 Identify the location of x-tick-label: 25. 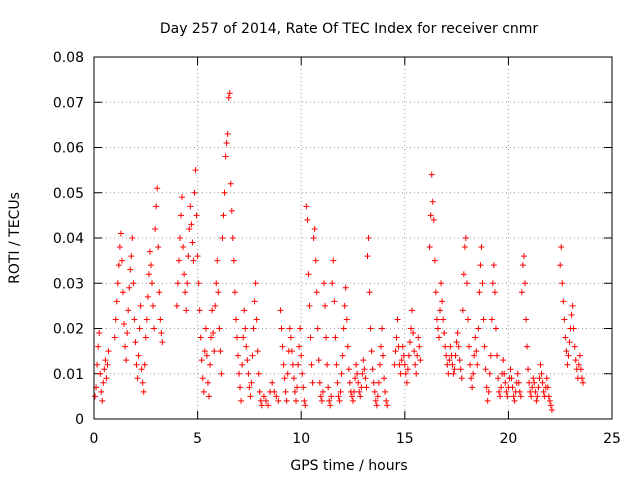
(612, 439).